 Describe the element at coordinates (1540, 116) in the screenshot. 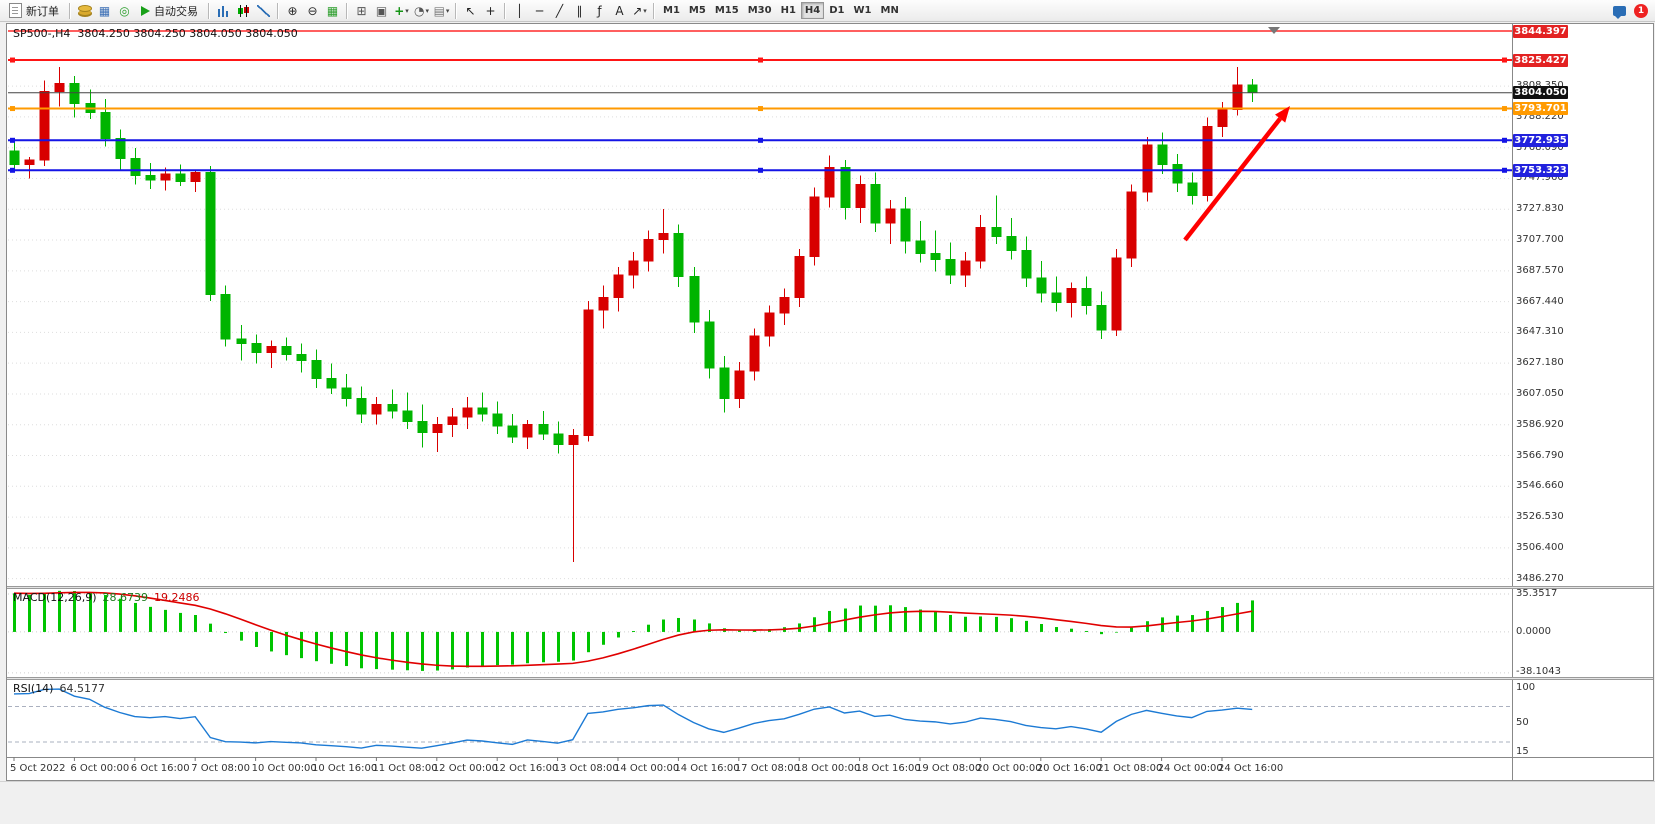

I see `price-tick: 3788.220` at that location.